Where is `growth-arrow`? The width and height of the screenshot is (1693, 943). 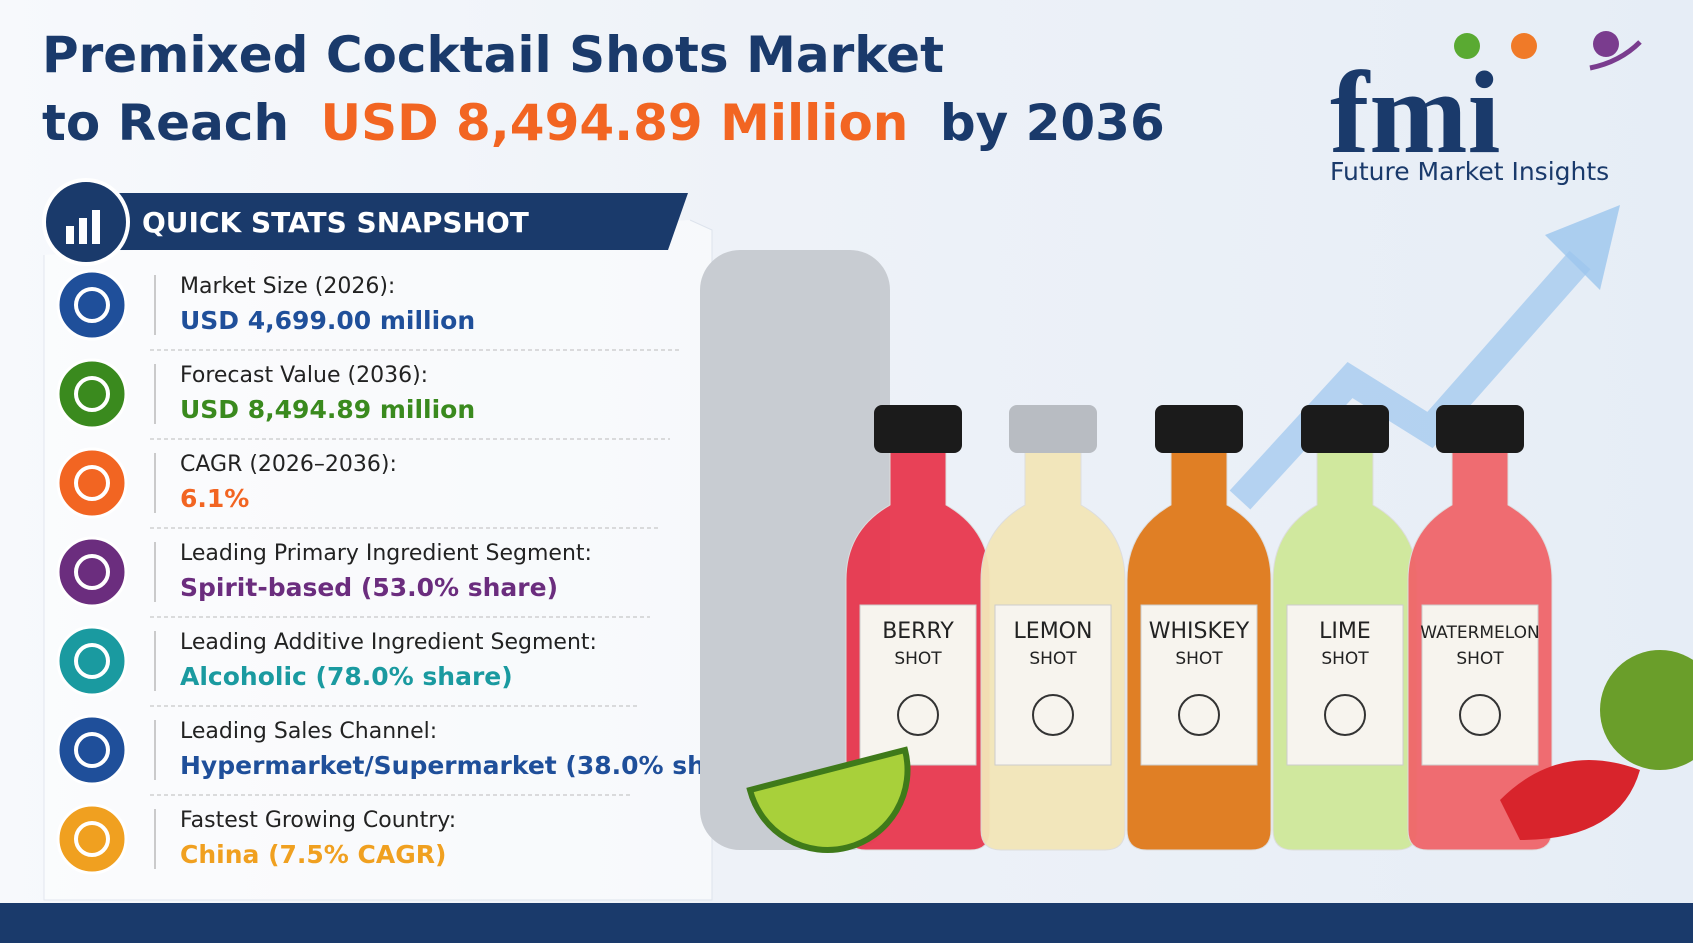 growth-arrow is located at coordinates (1410, 380).